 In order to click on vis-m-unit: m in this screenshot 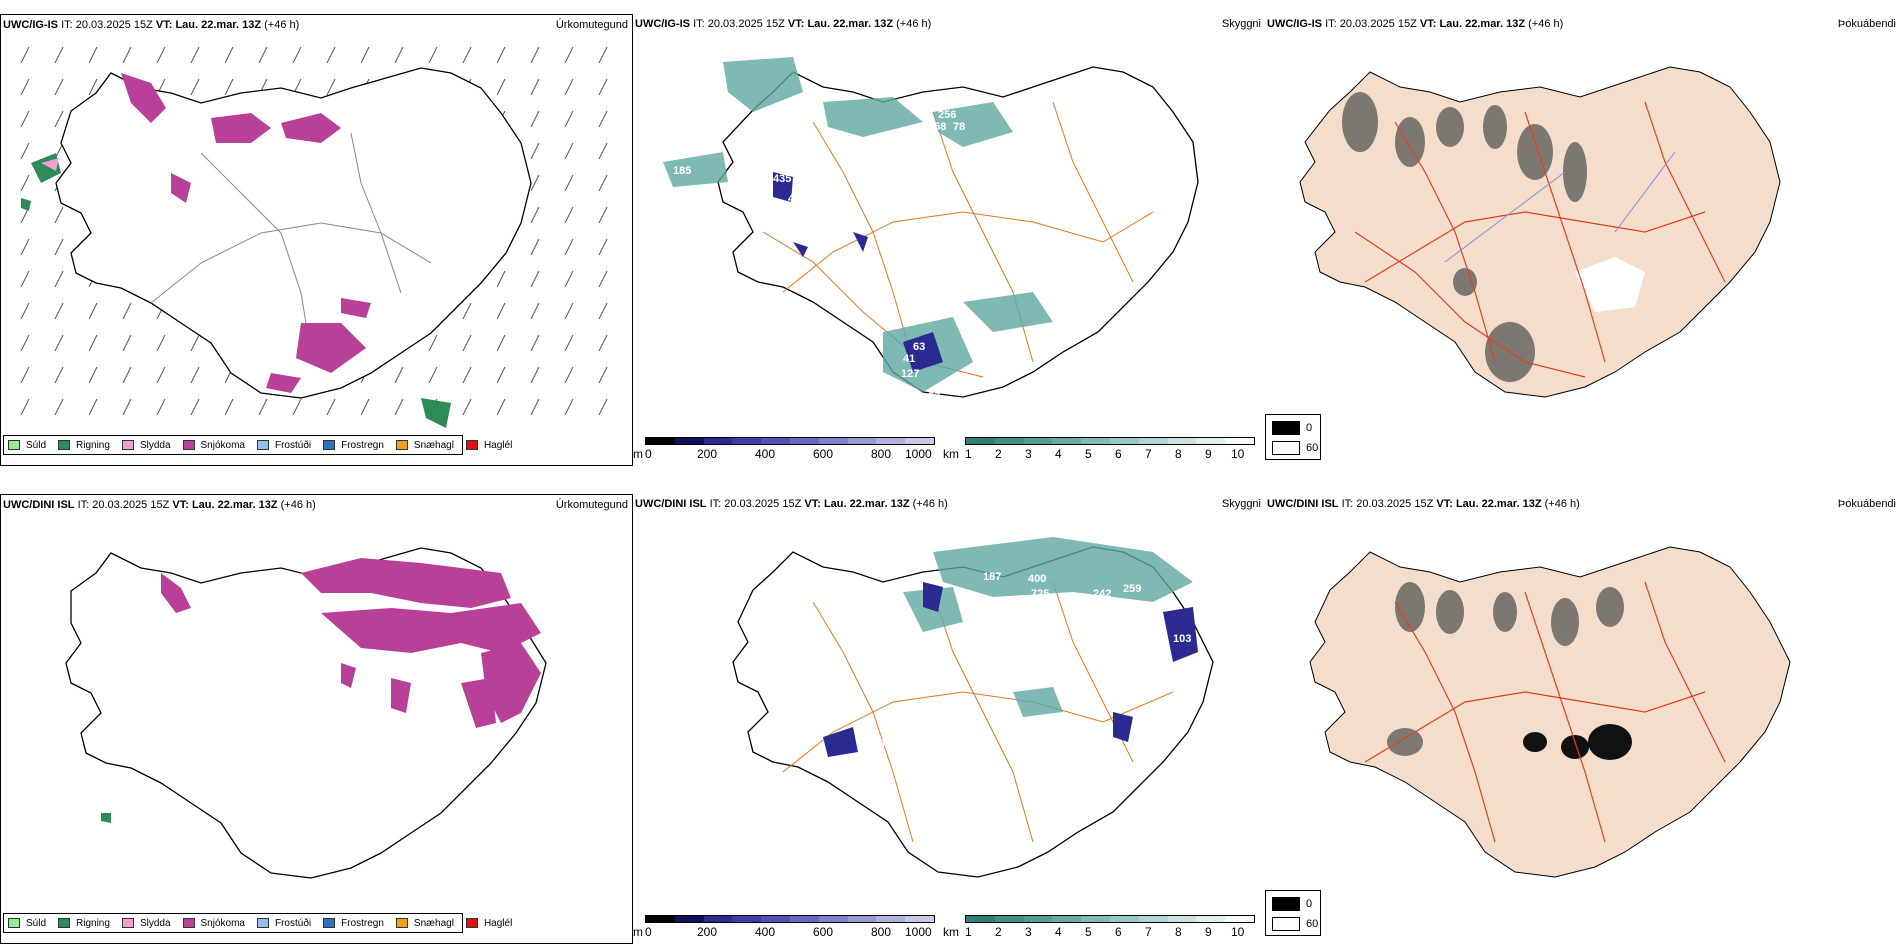, I will do `click(638, 454)`.